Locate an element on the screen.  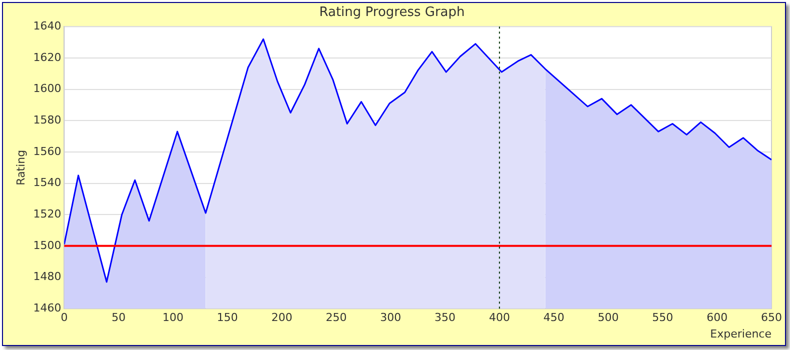
y-tick-label: 1640 is located at coordinates (47, 25).